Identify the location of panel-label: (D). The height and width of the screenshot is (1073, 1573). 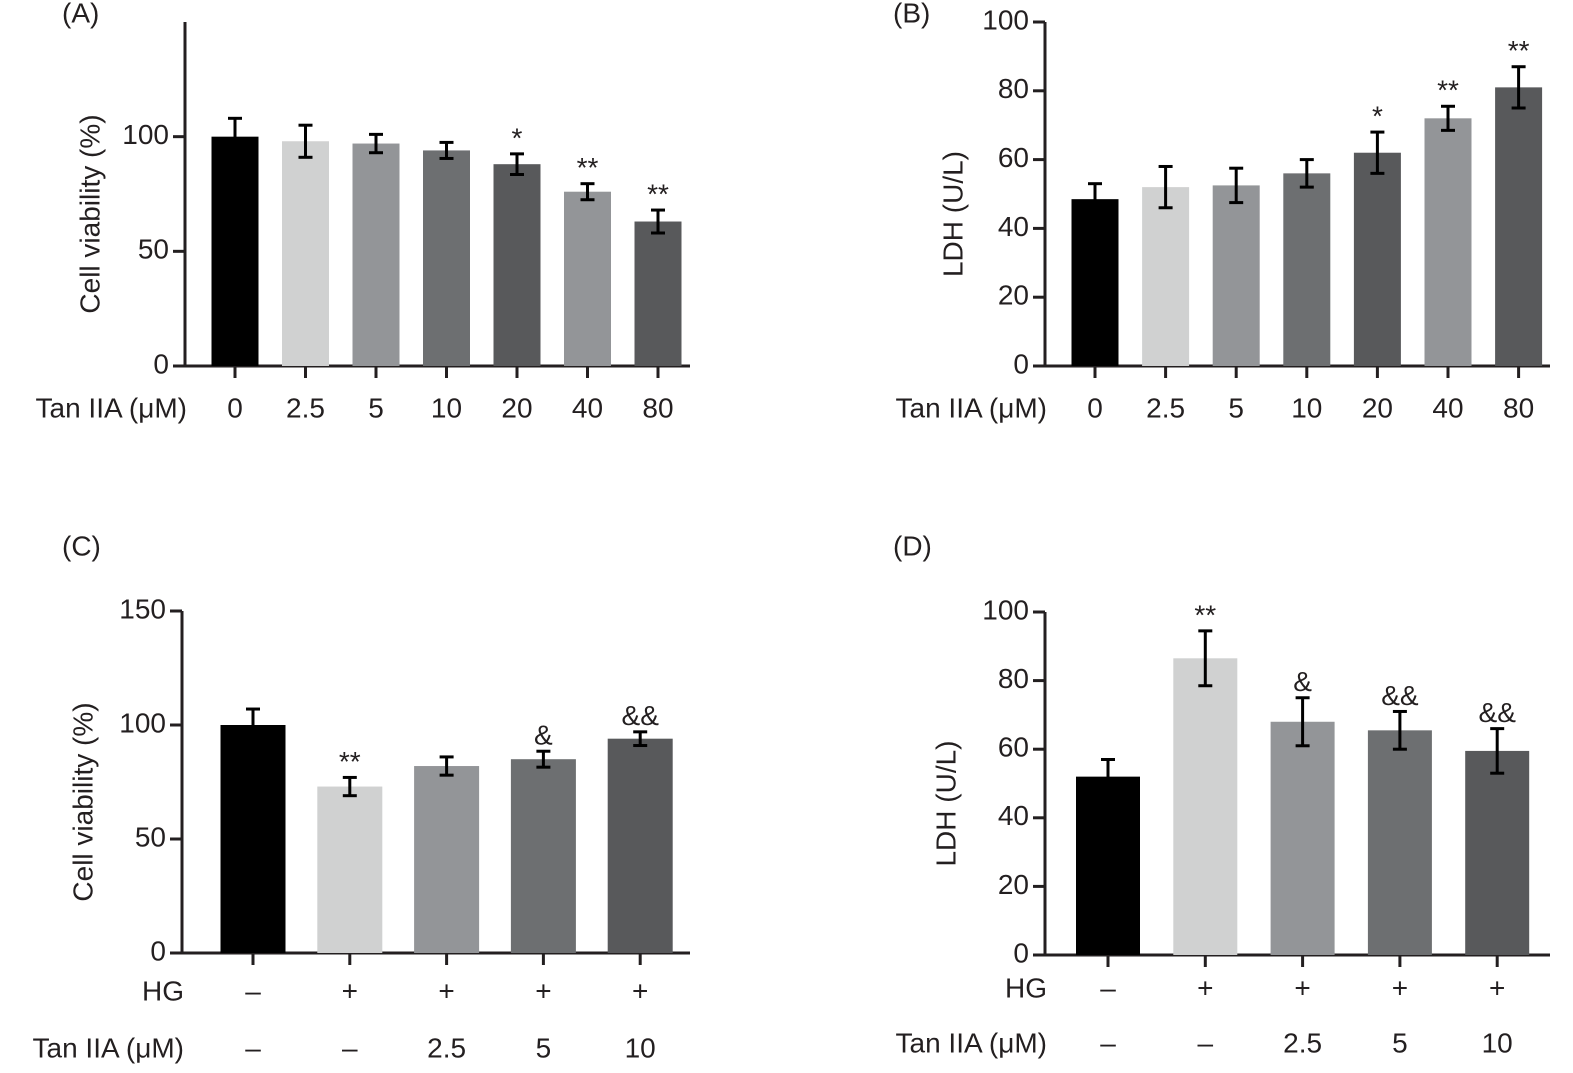
(912, 545).